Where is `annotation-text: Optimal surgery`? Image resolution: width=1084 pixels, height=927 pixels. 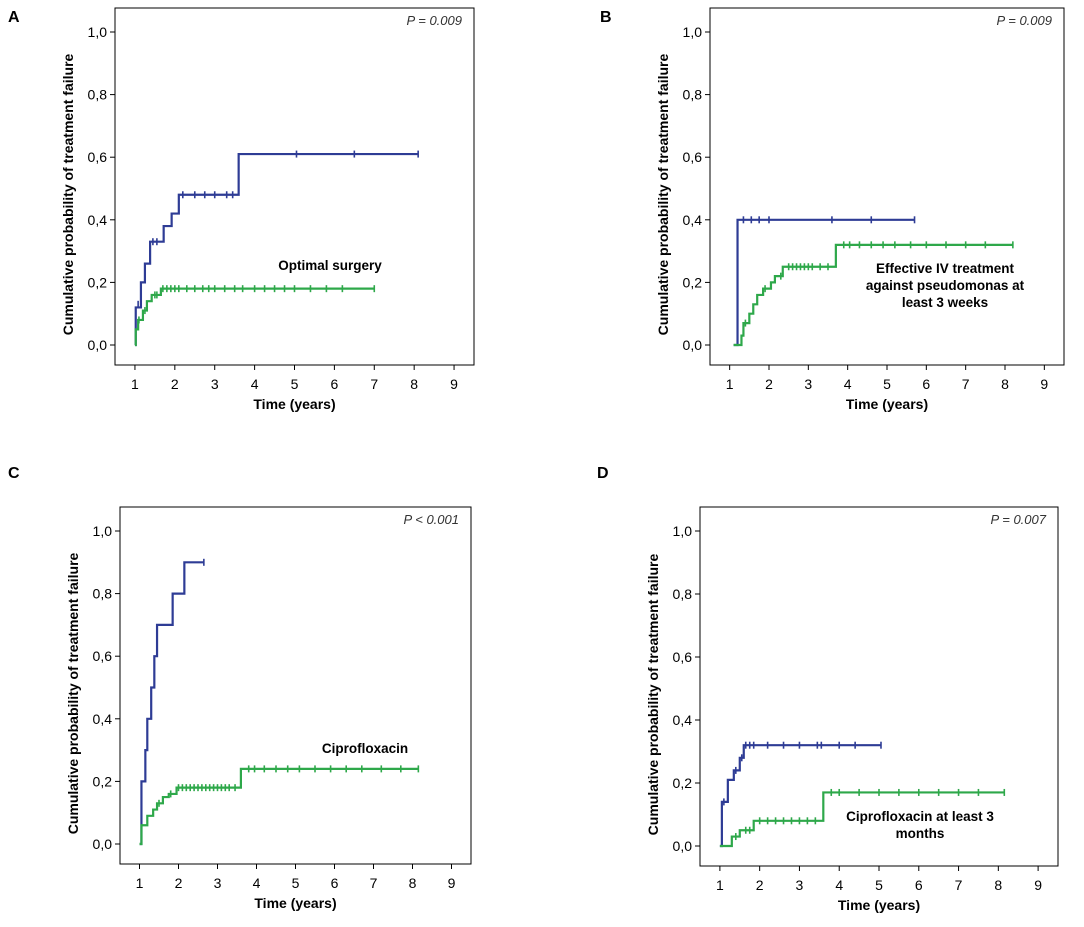 annotation-text: Optimal surgery is located at coordinates (330, 265).